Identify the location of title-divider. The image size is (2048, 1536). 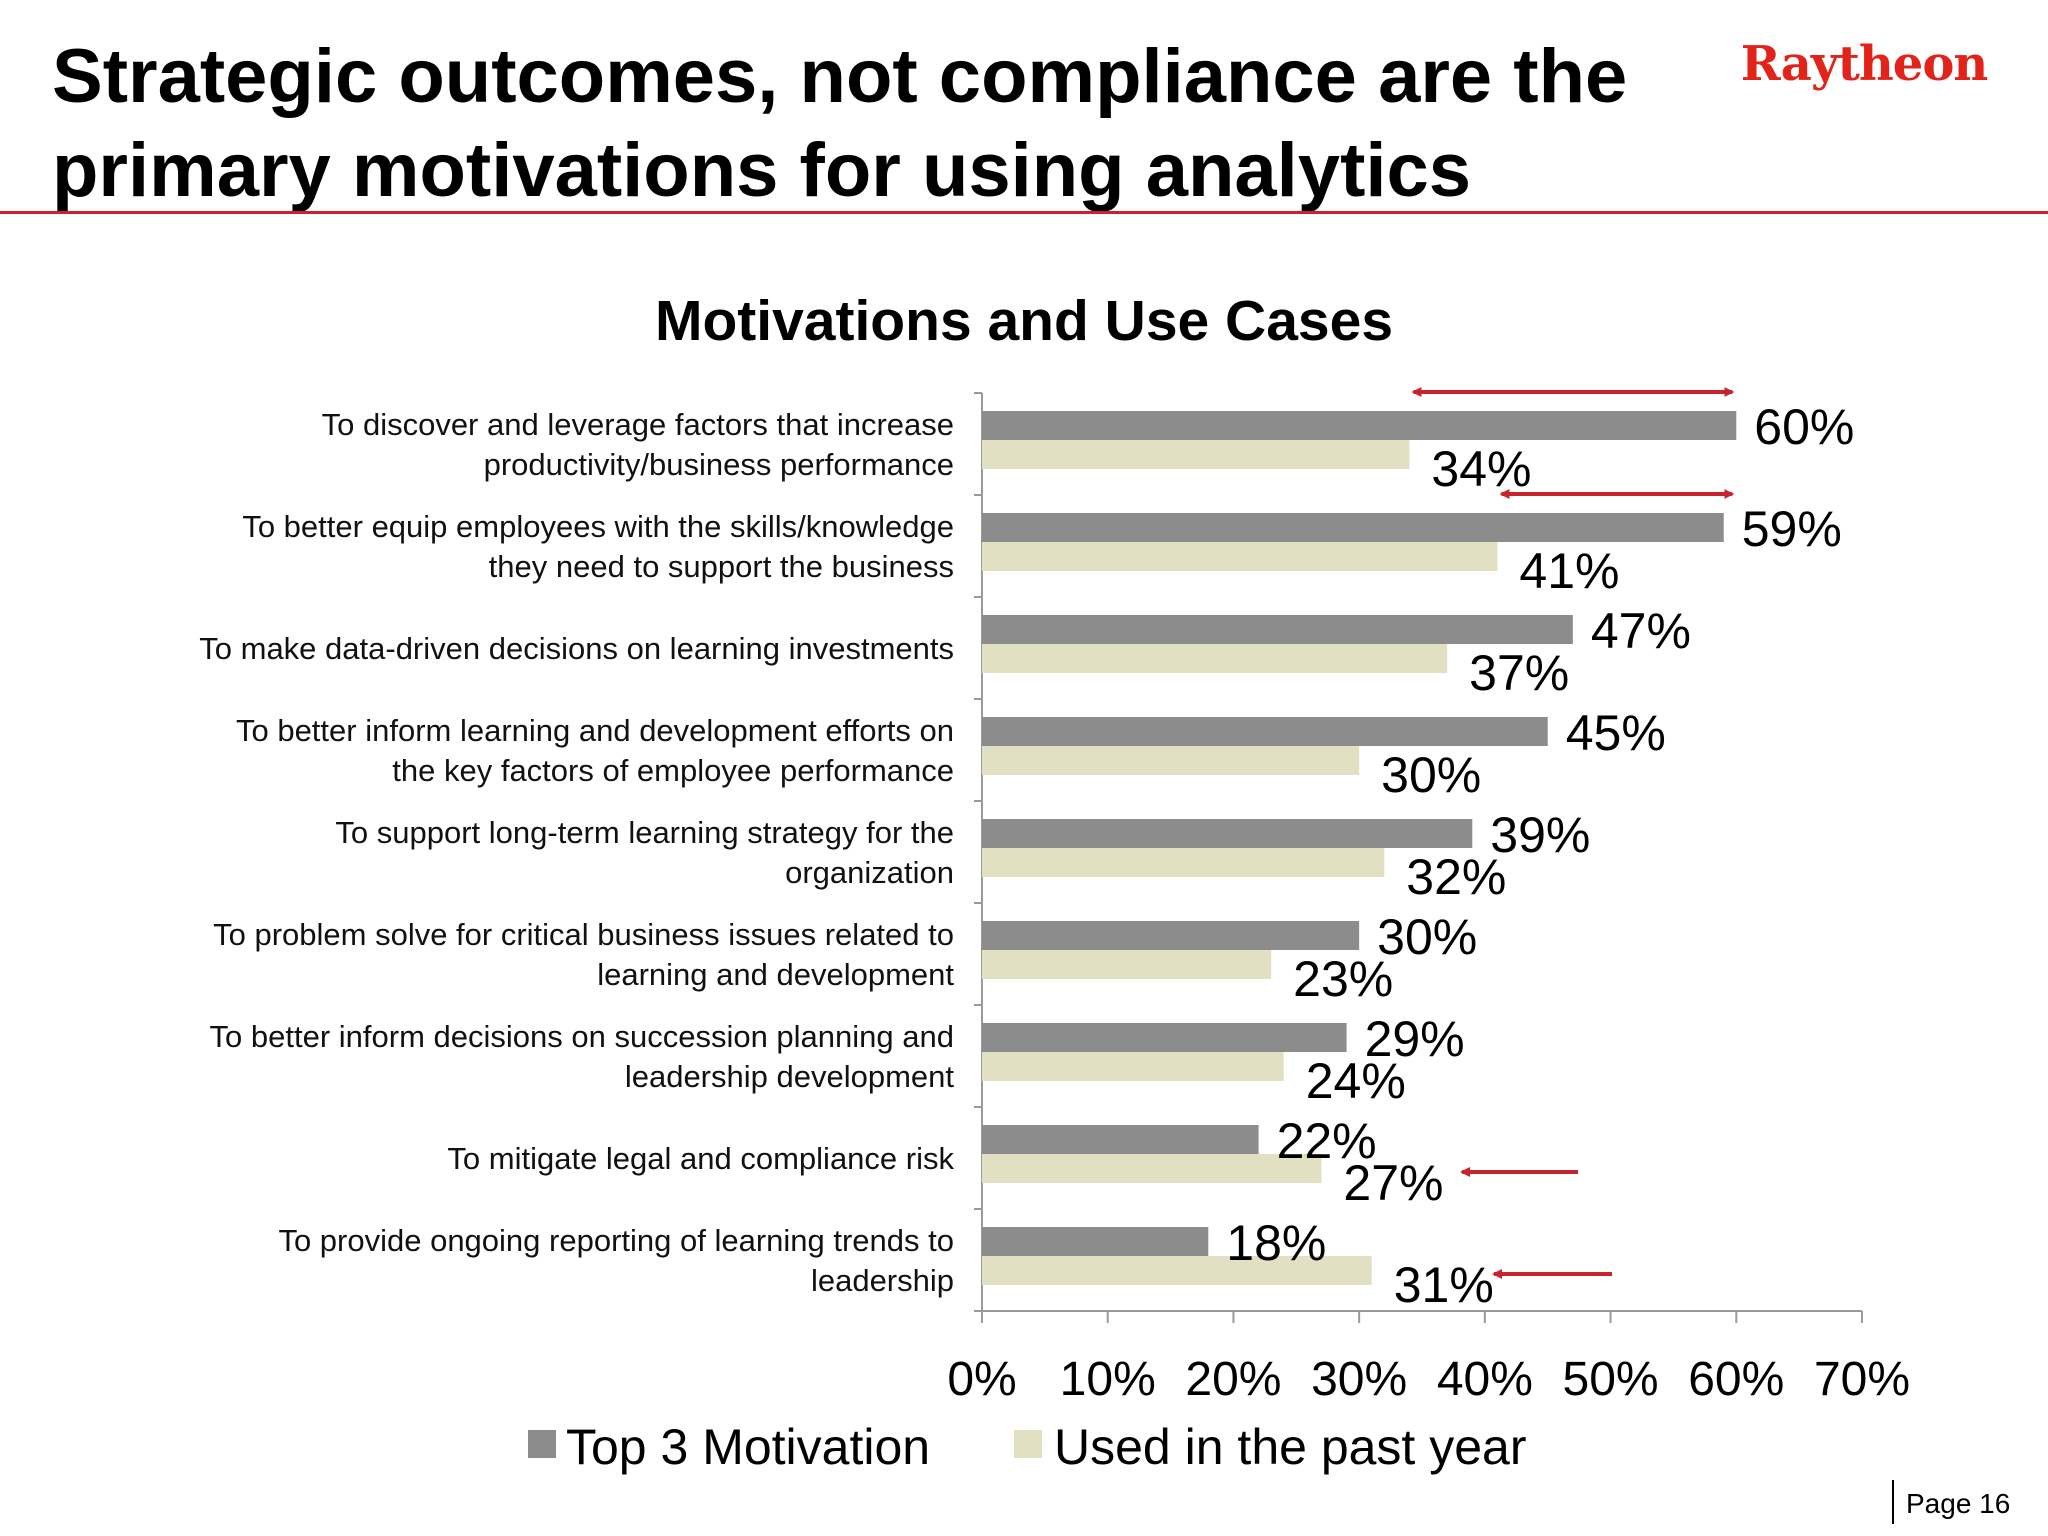
(1024, 212).